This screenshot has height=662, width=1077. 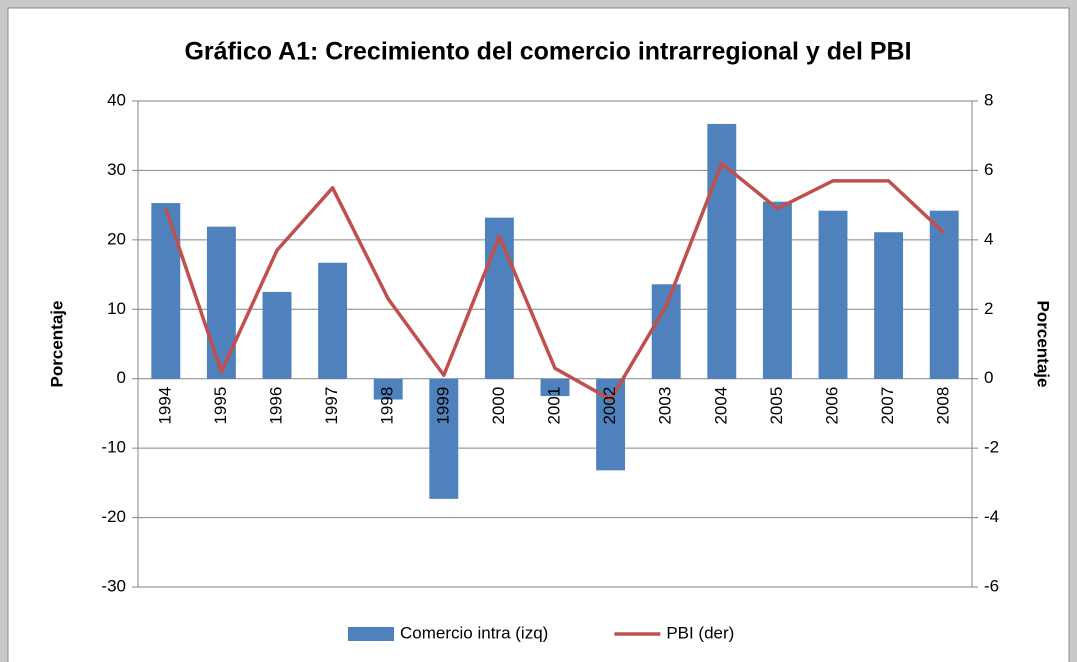 What do you see at coordinates (991, 447) in the screenshot?
I see `y2-tick-label: -2` at bounding box center [991, 447].